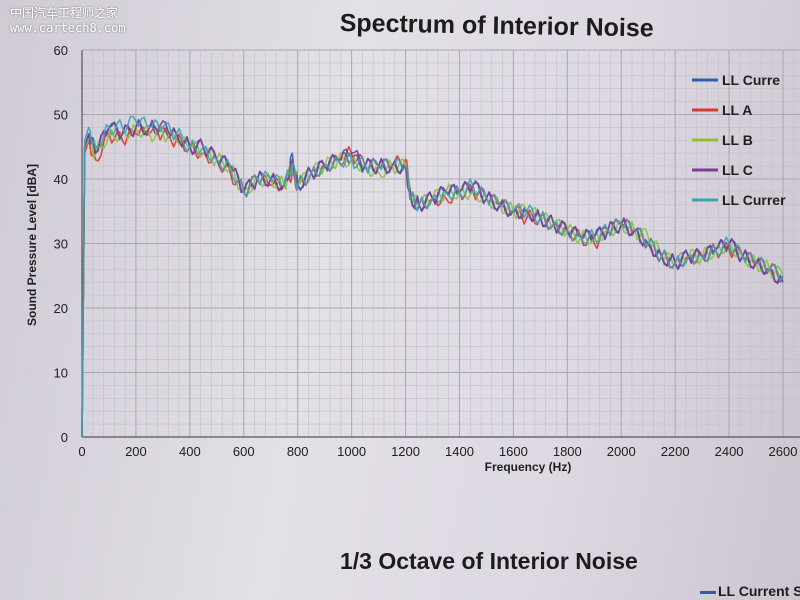 This screenshot has height=600, width=800. What do you see at coordinates (61, 373) in the screenshot?
I see `y-tick-label: 10` at bounding box center [61, 373].